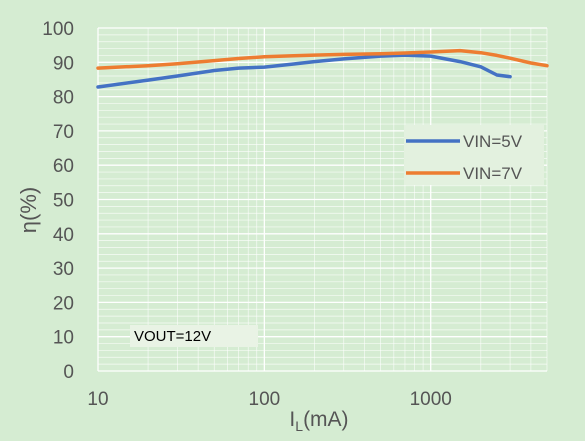 The image size is (585, 441). I want to click on legend-box, so click(474, 155).